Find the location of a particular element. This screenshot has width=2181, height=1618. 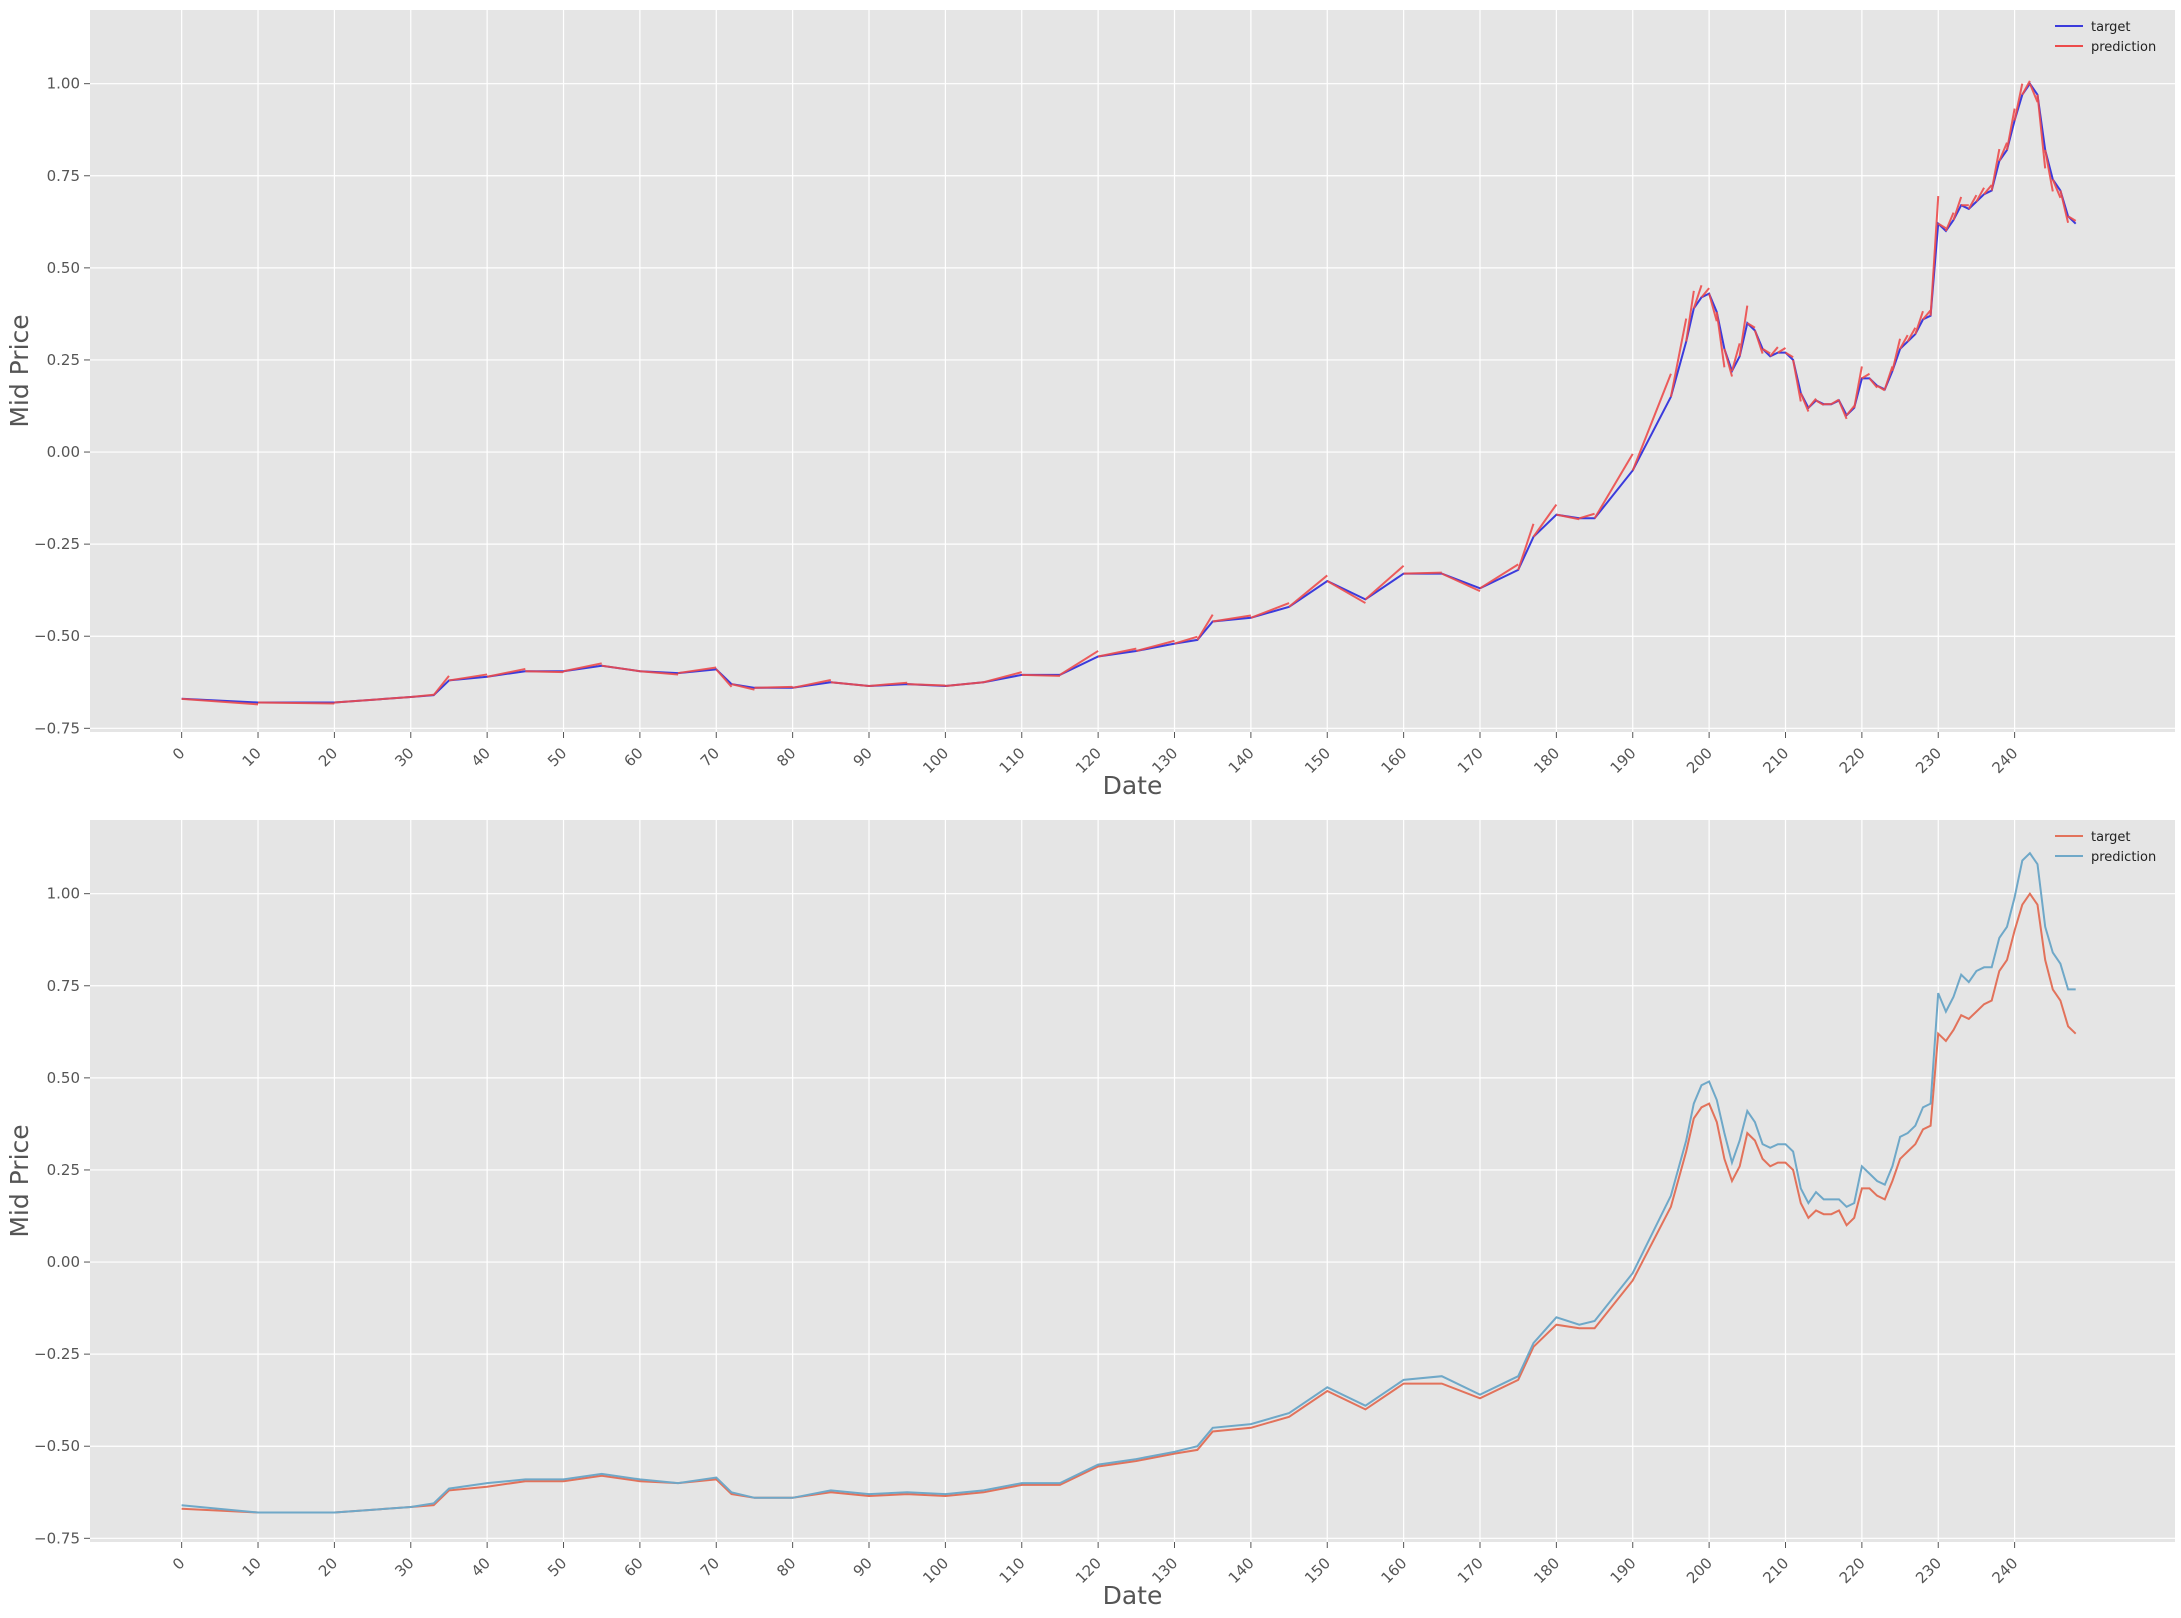

top-legend: target prediction is located at coordinates (2105, 37).